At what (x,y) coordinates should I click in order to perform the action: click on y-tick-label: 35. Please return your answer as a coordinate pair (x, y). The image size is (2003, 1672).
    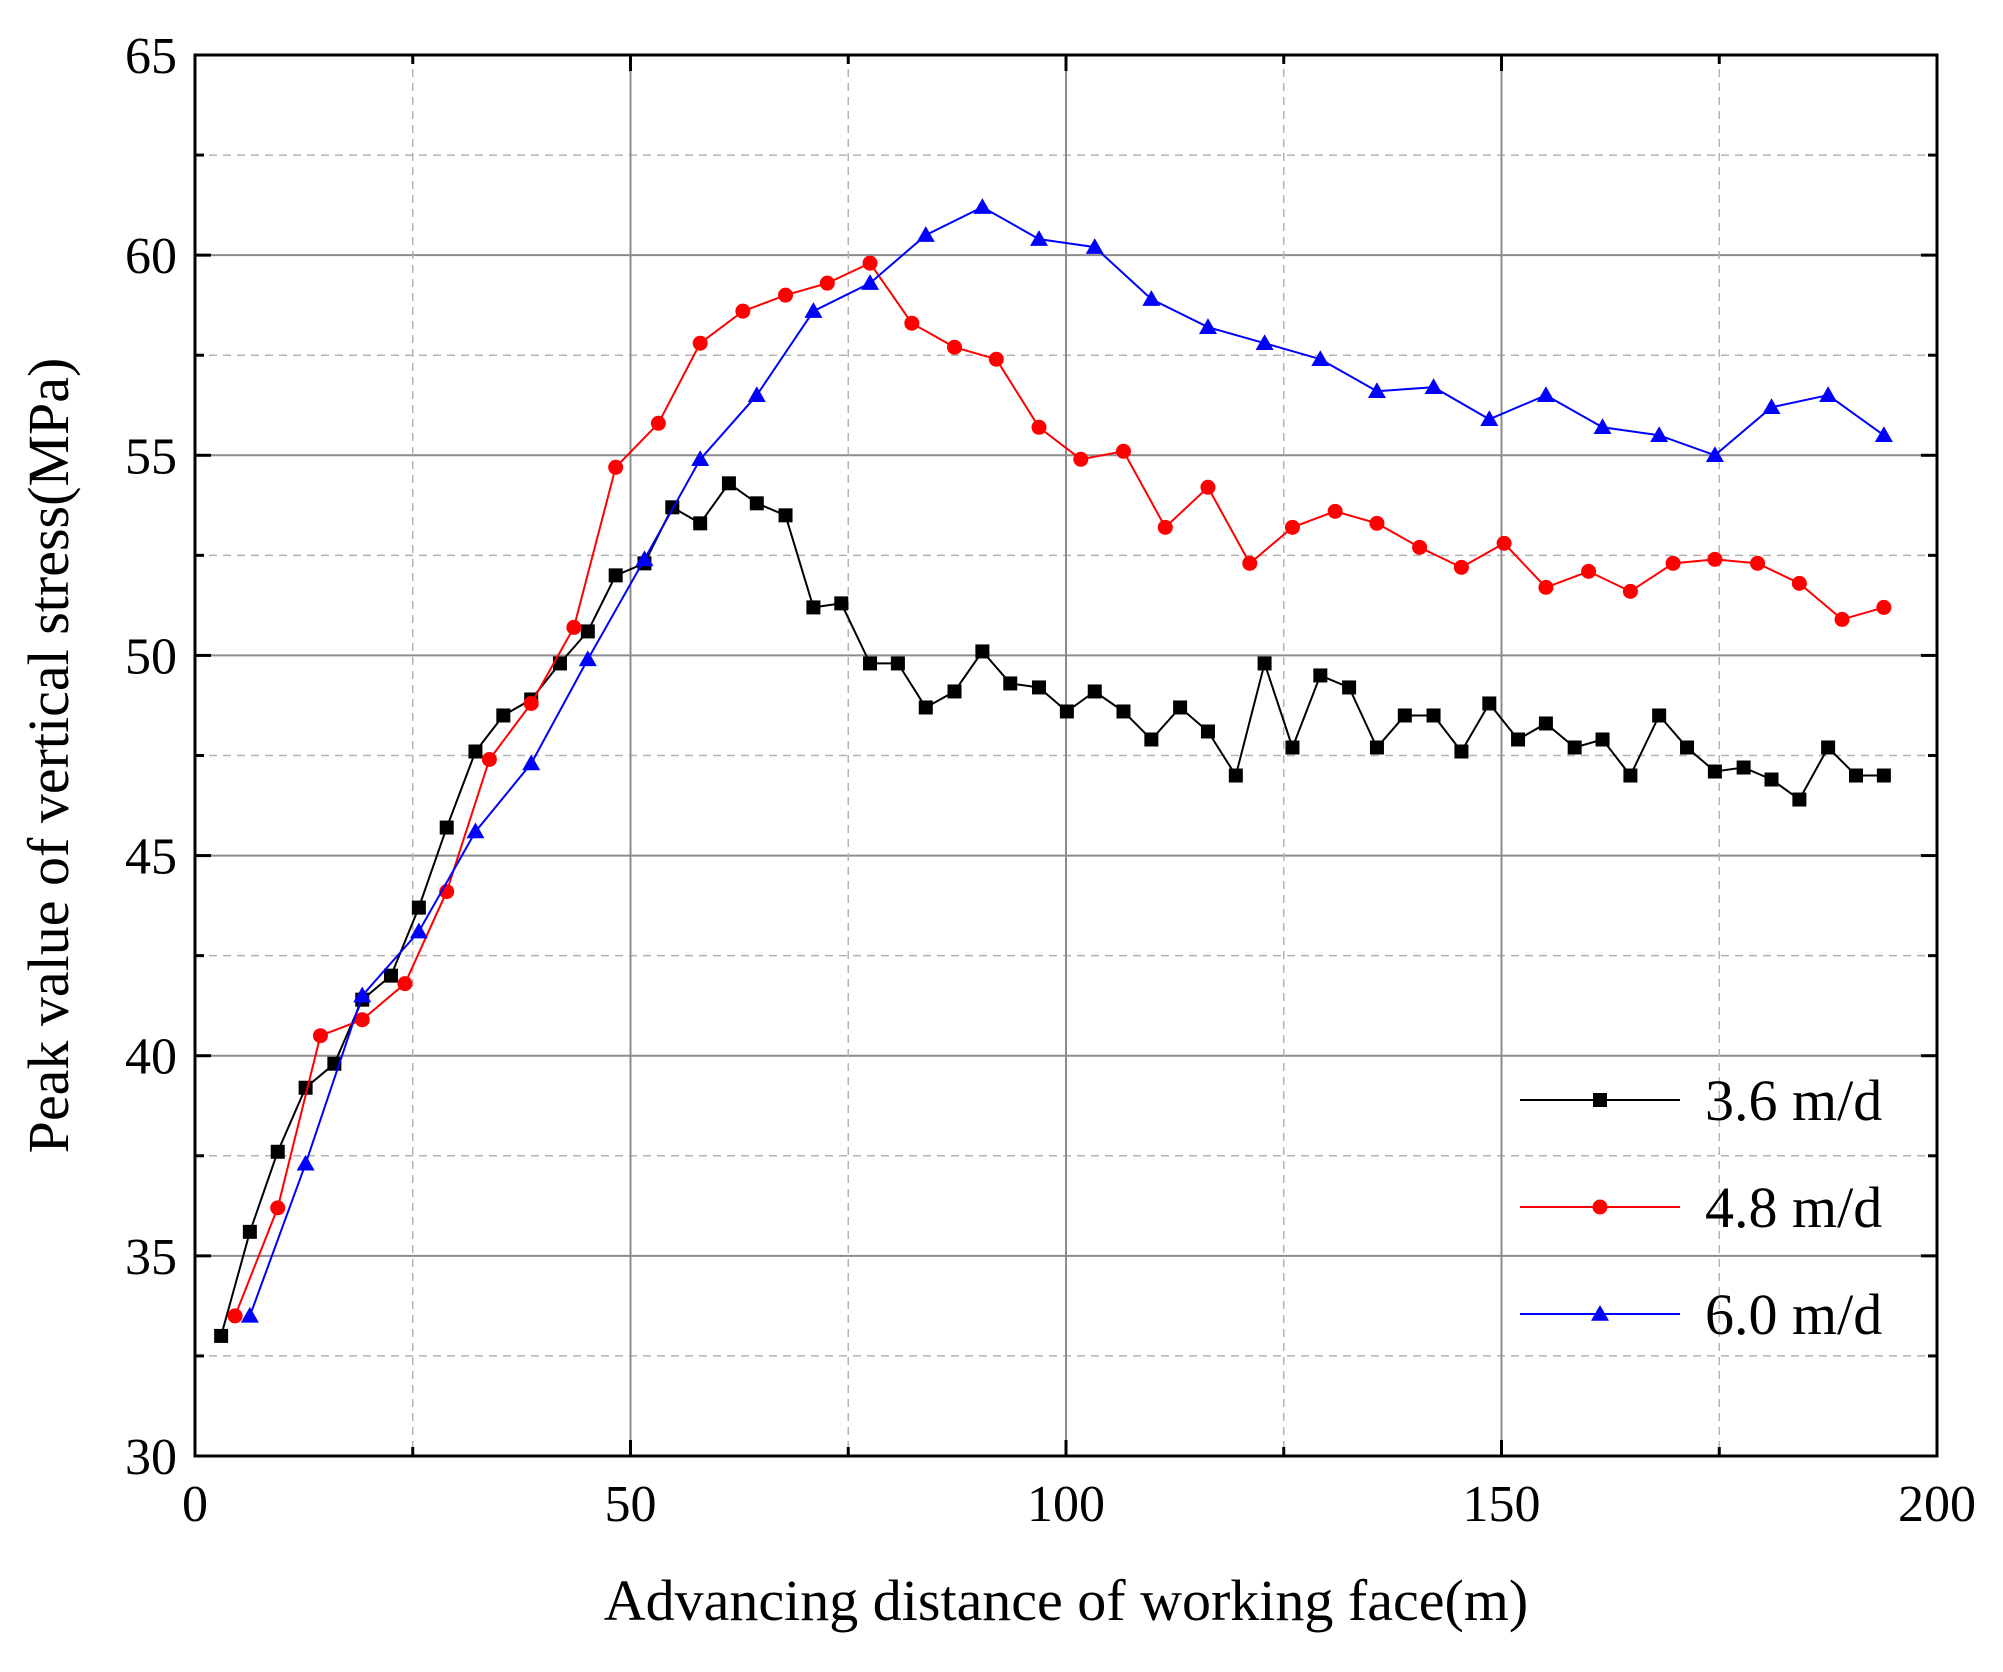
    Looking at the image, I should click on (151, 1257).